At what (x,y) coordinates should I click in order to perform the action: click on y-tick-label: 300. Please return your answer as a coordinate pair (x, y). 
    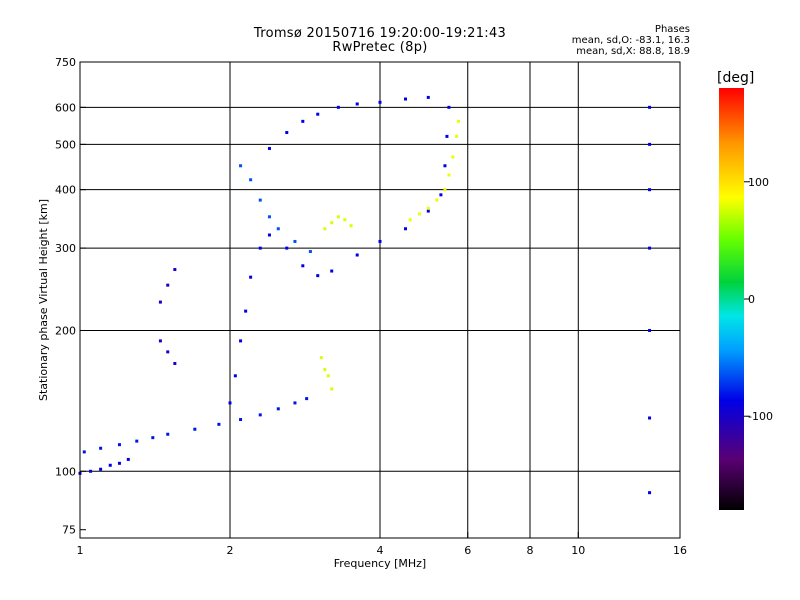
    Looking at the image, I should click on (65, 248).